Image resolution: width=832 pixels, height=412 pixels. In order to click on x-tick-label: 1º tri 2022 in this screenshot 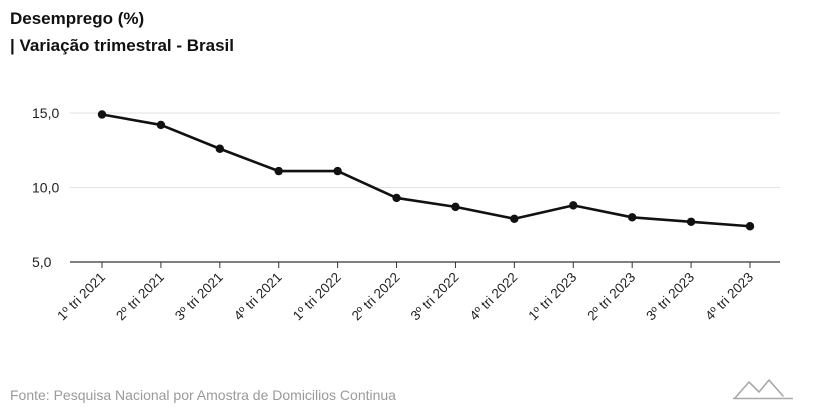, I will do `click(317, 297)`.